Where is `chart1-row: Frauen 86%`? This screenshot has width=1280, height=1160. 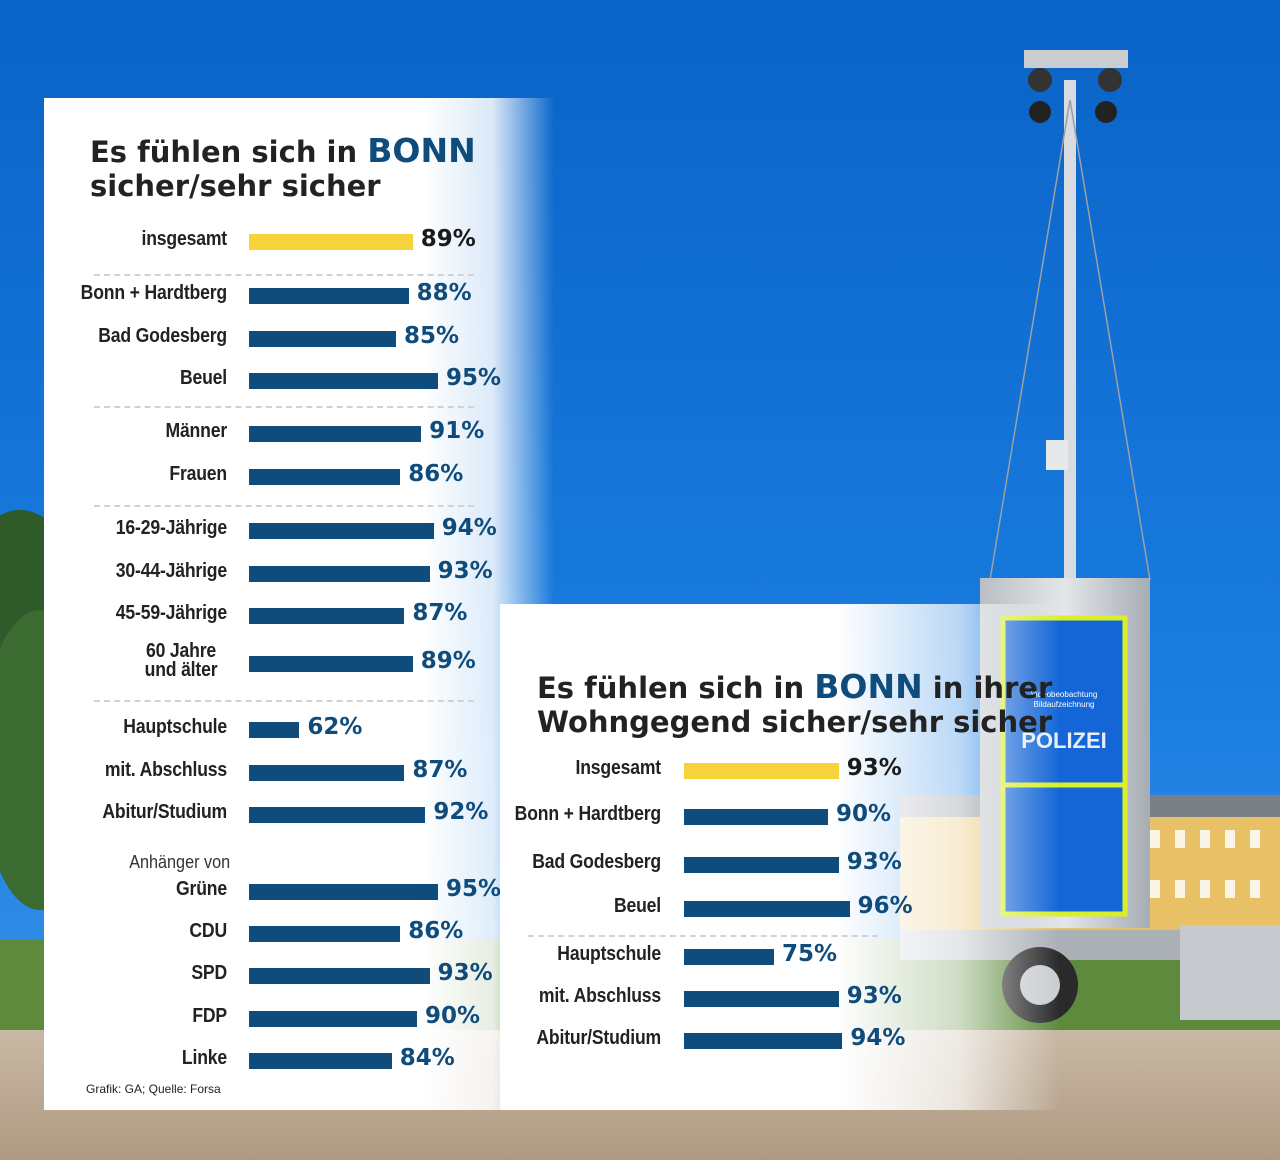 chart1-row: Frauen 86% is located at coordinates (299, 479).